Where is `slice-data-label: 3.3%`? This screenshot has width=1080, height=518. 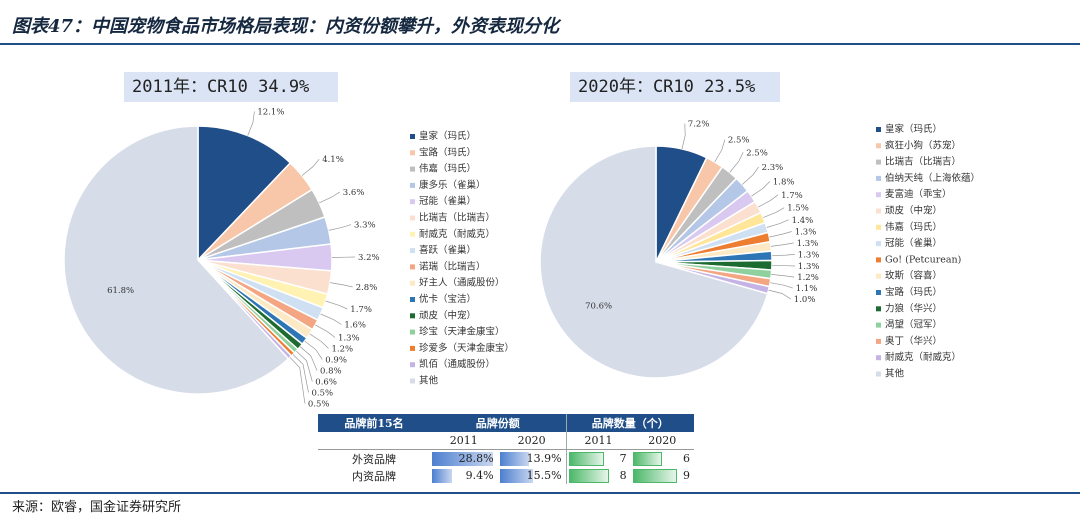
slice-data-label: 3.3% is located at coordinates (365, 226).